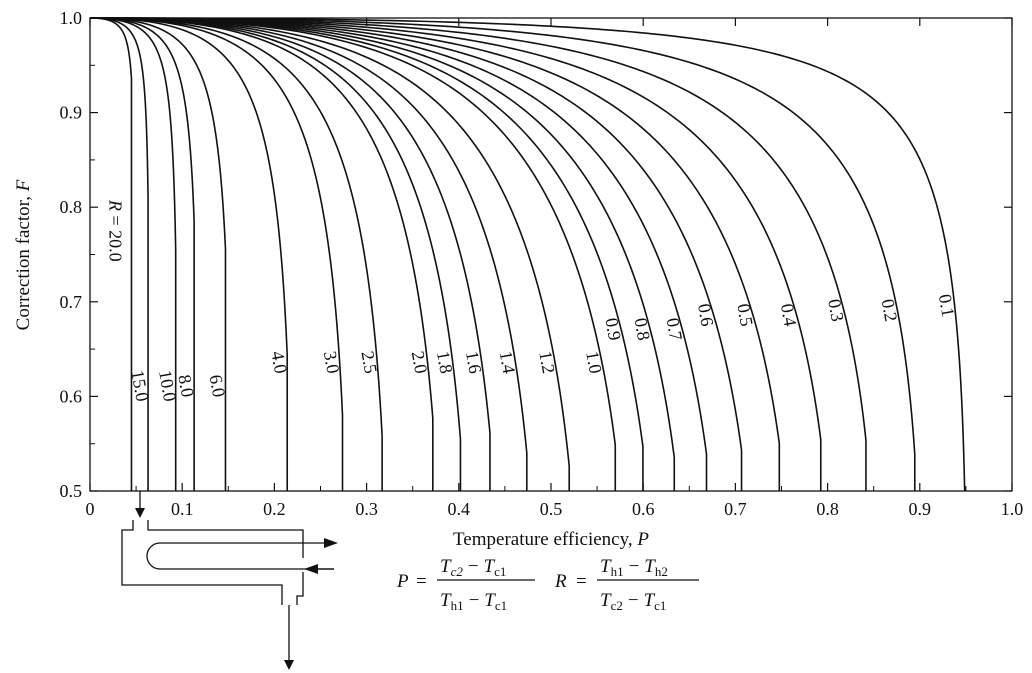 This screenshot has height=673, width=1032. What do you see at coordinates (735, 509) in the screenshot?
I see `x-tick-label: 0.7` at bounding box center [735, 509].